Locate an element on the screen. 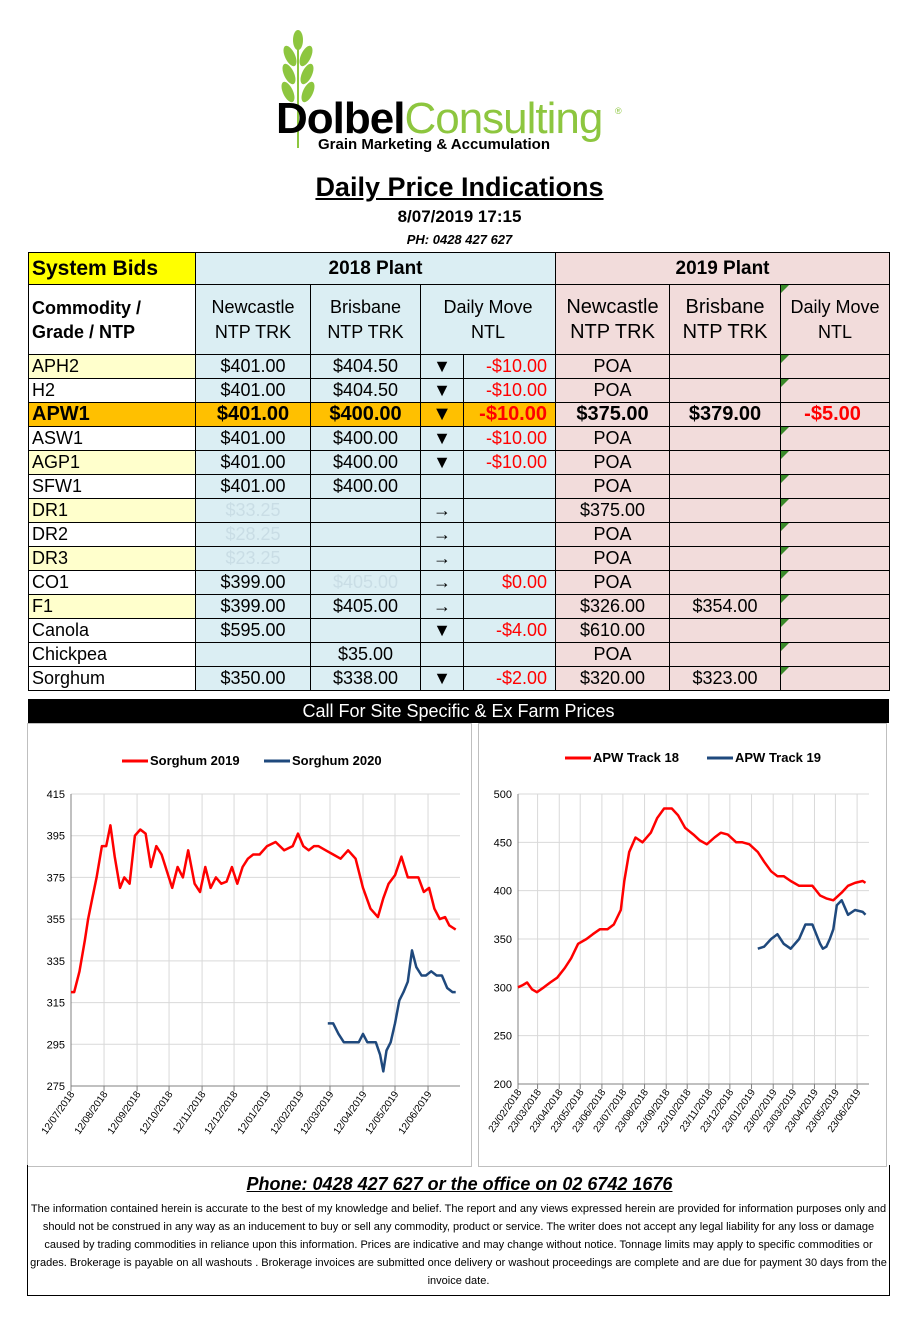 The width and height of the screenshot is (919, 1317). y-tick-label: 415 is located at coordinates (56, 795).